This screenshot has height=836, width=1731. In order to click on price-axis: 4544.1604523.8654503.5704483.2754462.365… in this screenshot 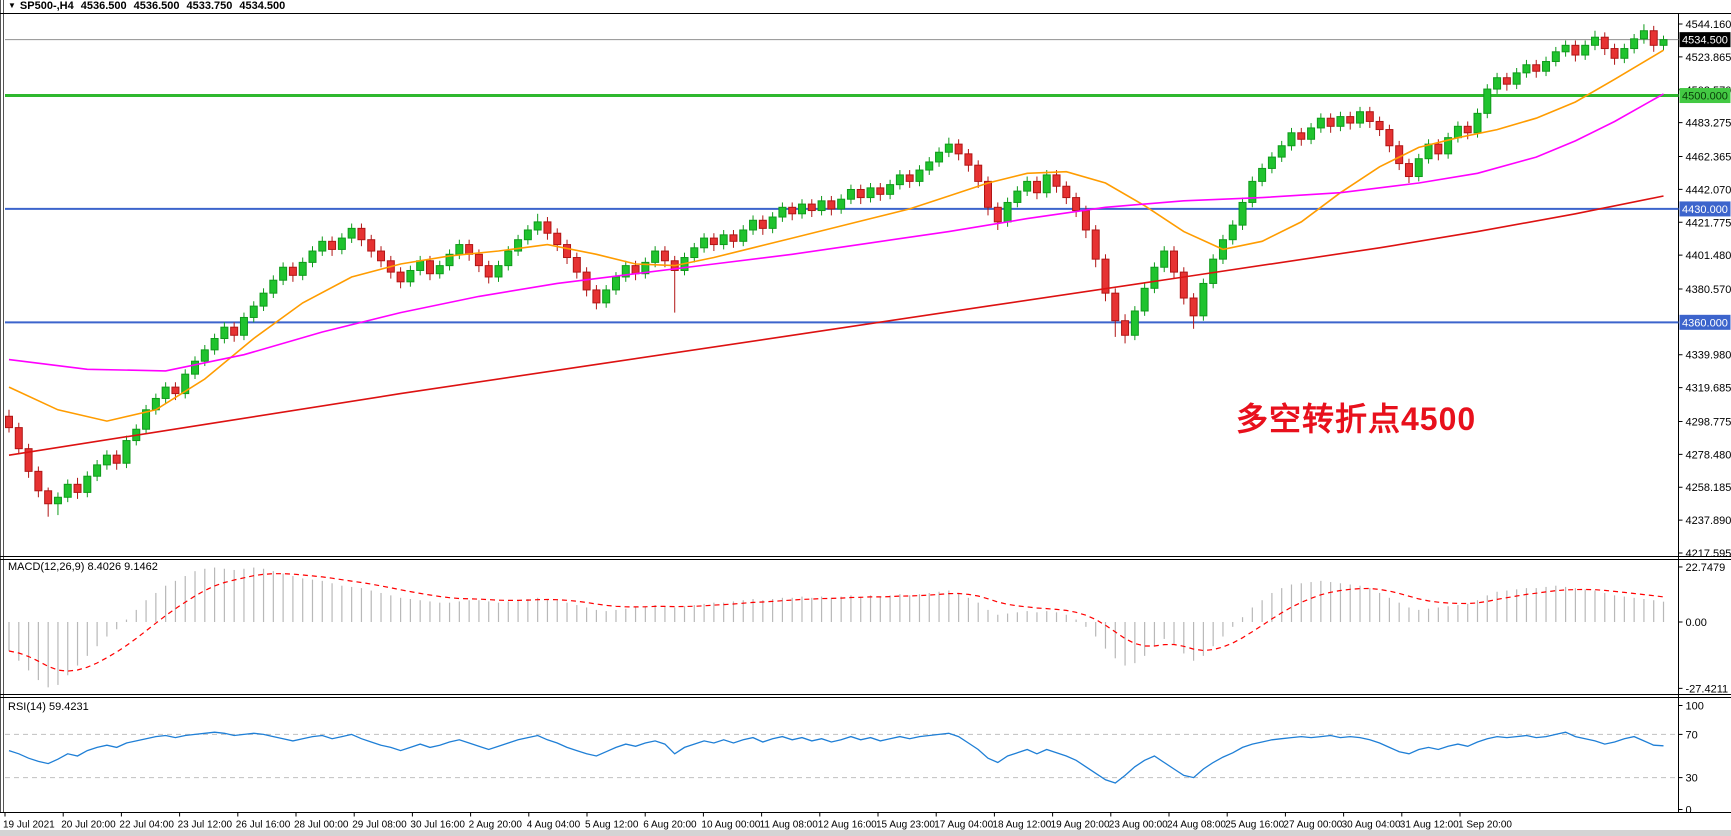, I will do `click(1704, 289)`.